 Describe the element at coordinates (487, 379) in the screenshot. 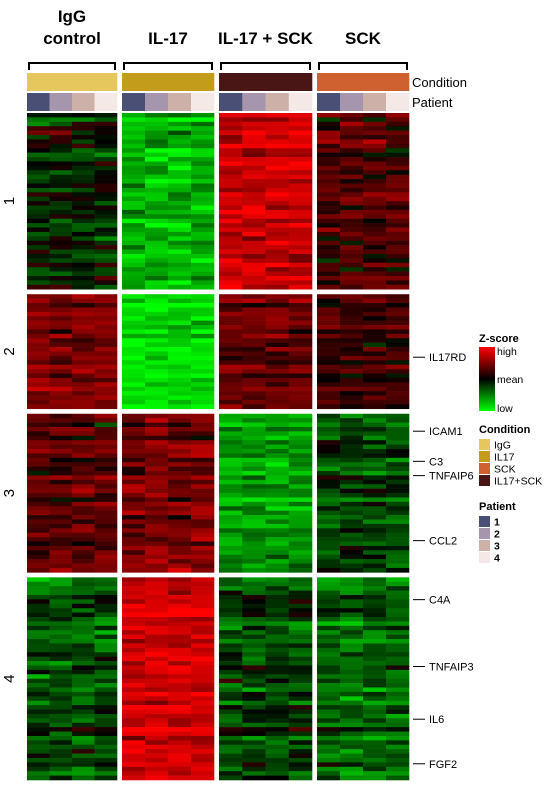

I see `zscore-colorbar` at that location.